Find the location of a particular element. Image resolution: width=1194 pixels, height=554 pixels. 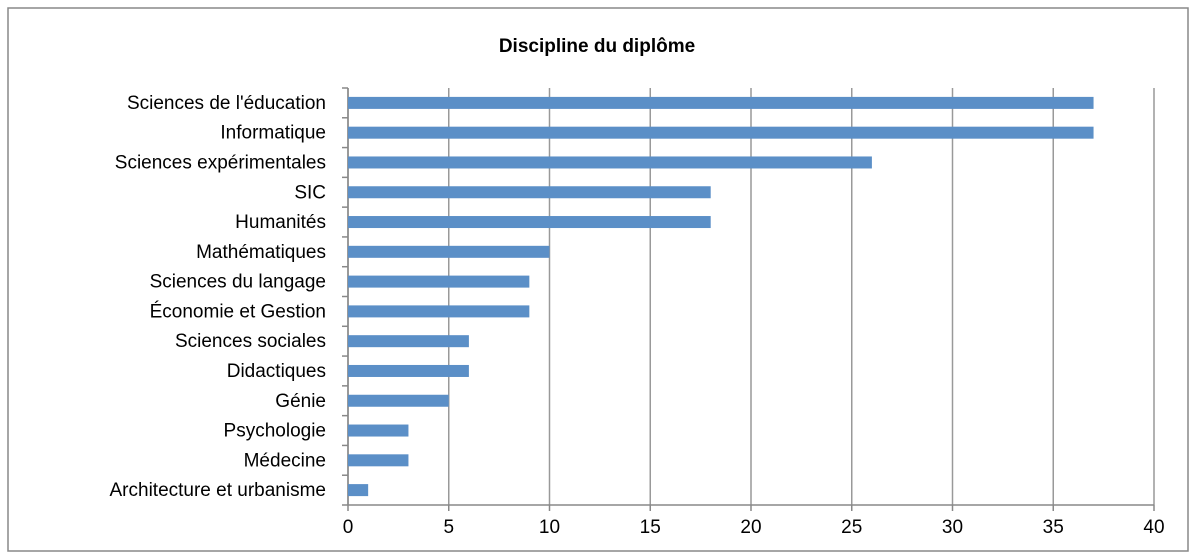

x-tick-label: 15 is located at coordinates (650, 527).